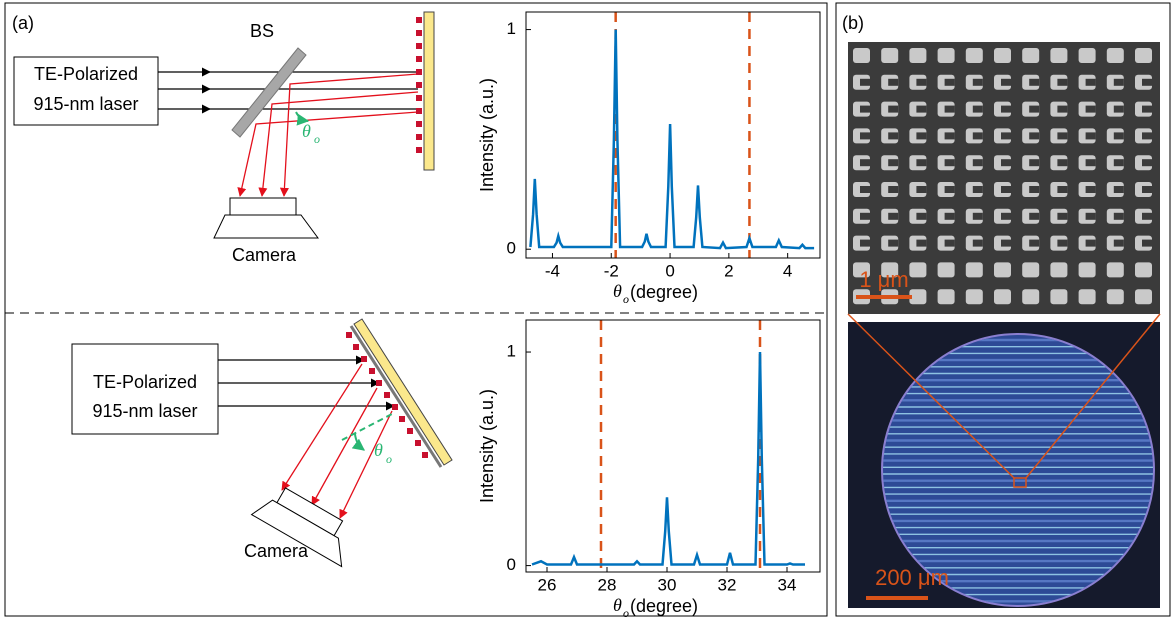 This screenshot has width=1174, height=624. I want to click on beams, so click(288, 90).